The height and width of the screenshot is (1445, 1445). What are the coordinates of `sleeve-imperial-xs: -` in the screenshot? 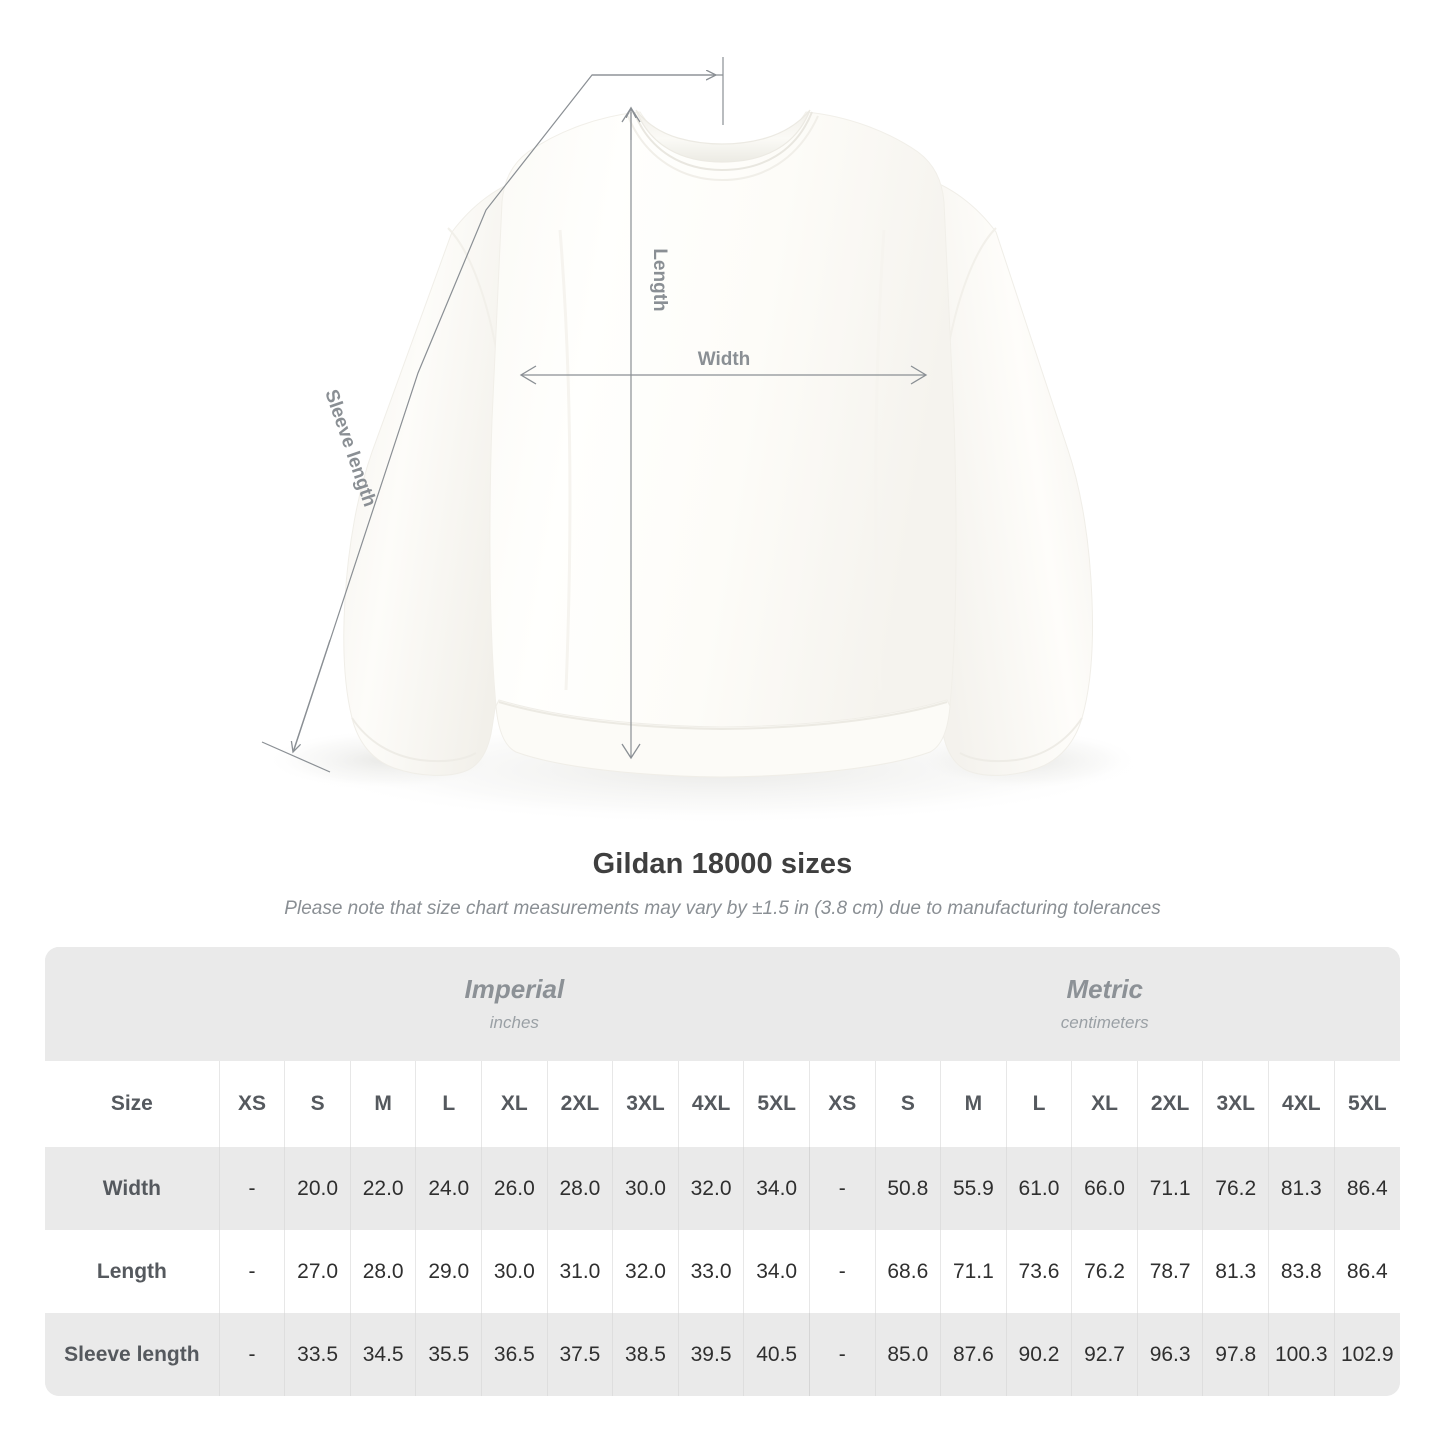 It's located at (251, 1354).